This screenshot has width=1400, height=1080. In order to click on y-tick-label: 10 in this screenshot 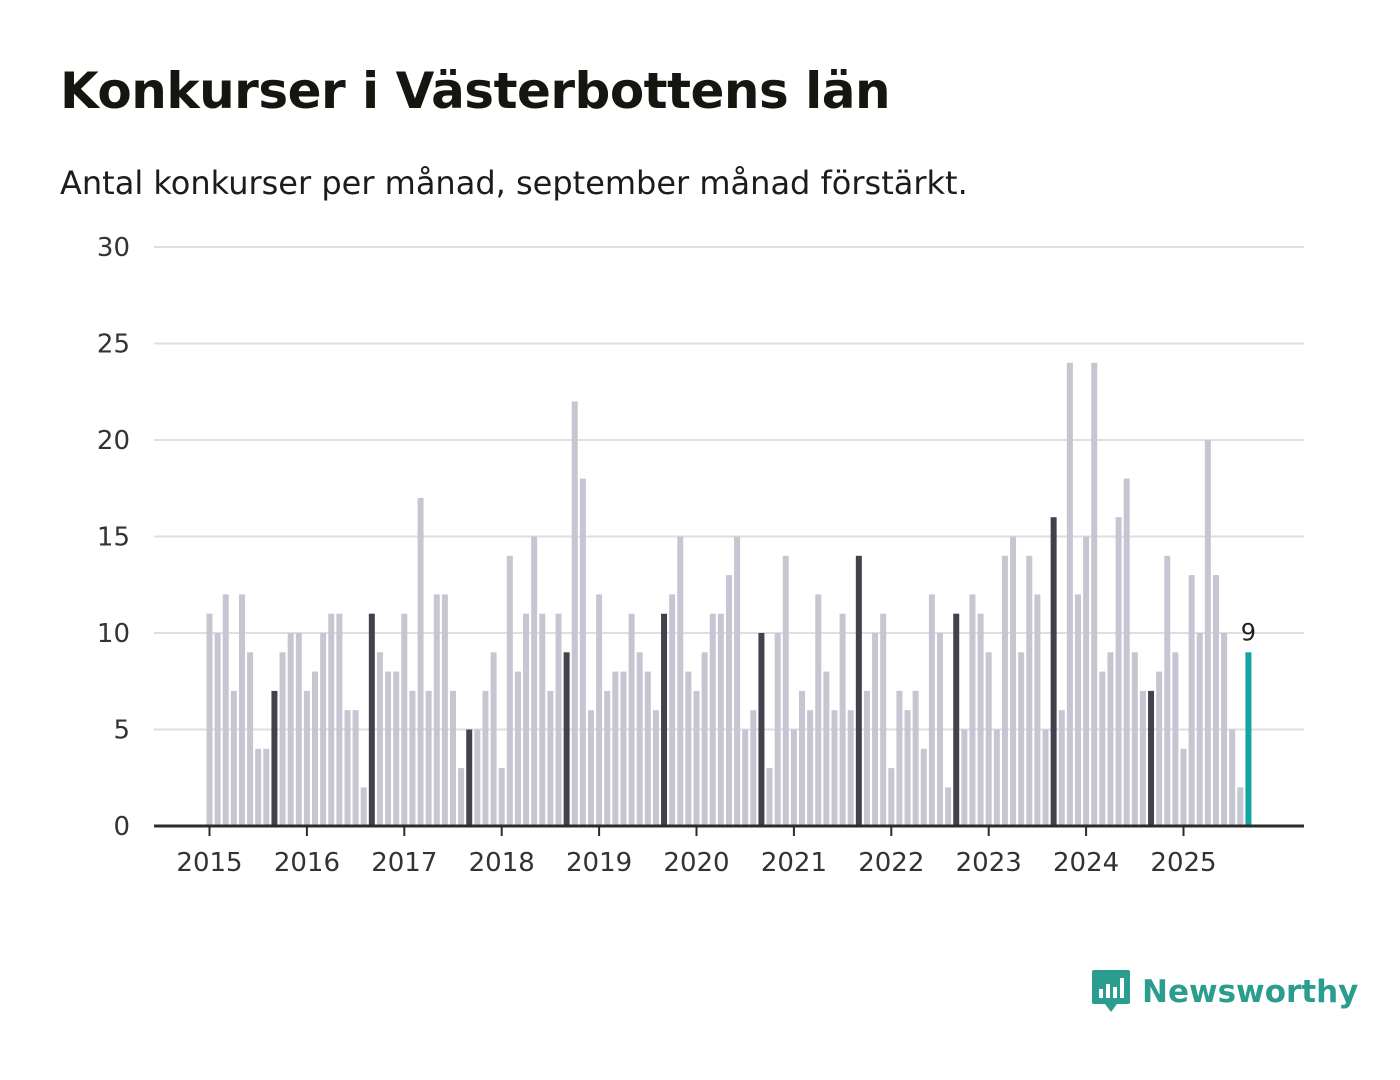, I will do `click(113, 634)`.